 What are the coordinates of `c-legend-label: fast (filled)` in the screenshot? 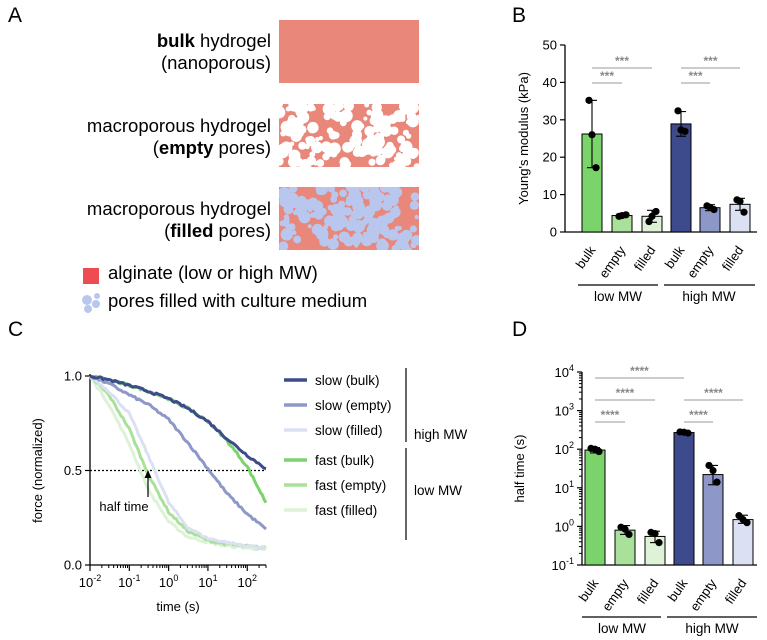 It's located at (346, 510).